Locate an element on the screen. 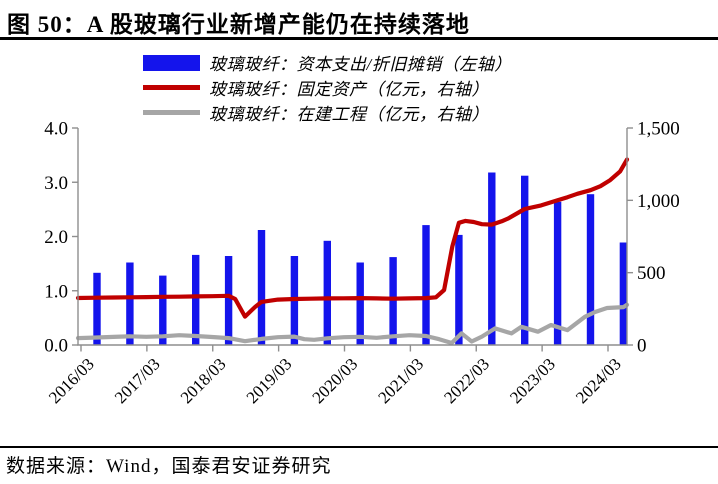 This screenshot has height=484, width=718. bar-2023/03 is located at coordinates (557, 273).